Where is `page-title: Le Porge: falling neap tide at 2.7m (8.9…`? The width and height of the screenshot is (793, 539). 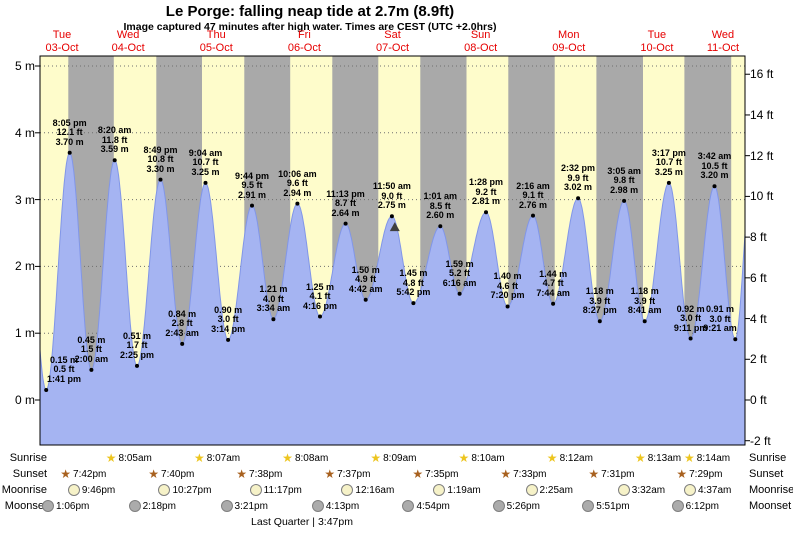 page-title: Le Porge: falling neap tide at 2.7m (8.9… is located at coordinates (310, 11).